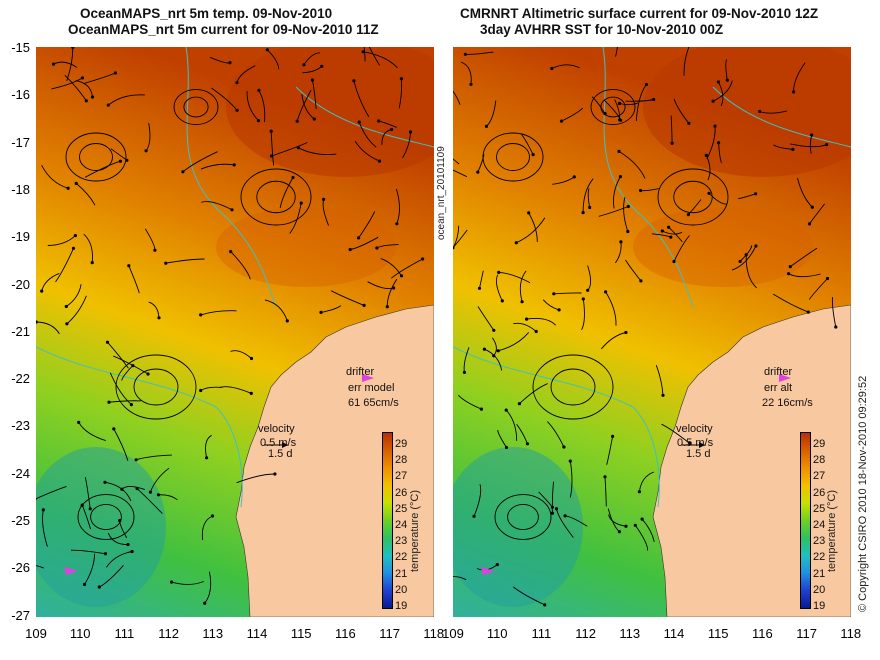 This screenshot has height=660, width=880. I want to click on right-title-line2: 3day AVHRR SST for 10-Nov-2010 00Z, so click(602, 29).